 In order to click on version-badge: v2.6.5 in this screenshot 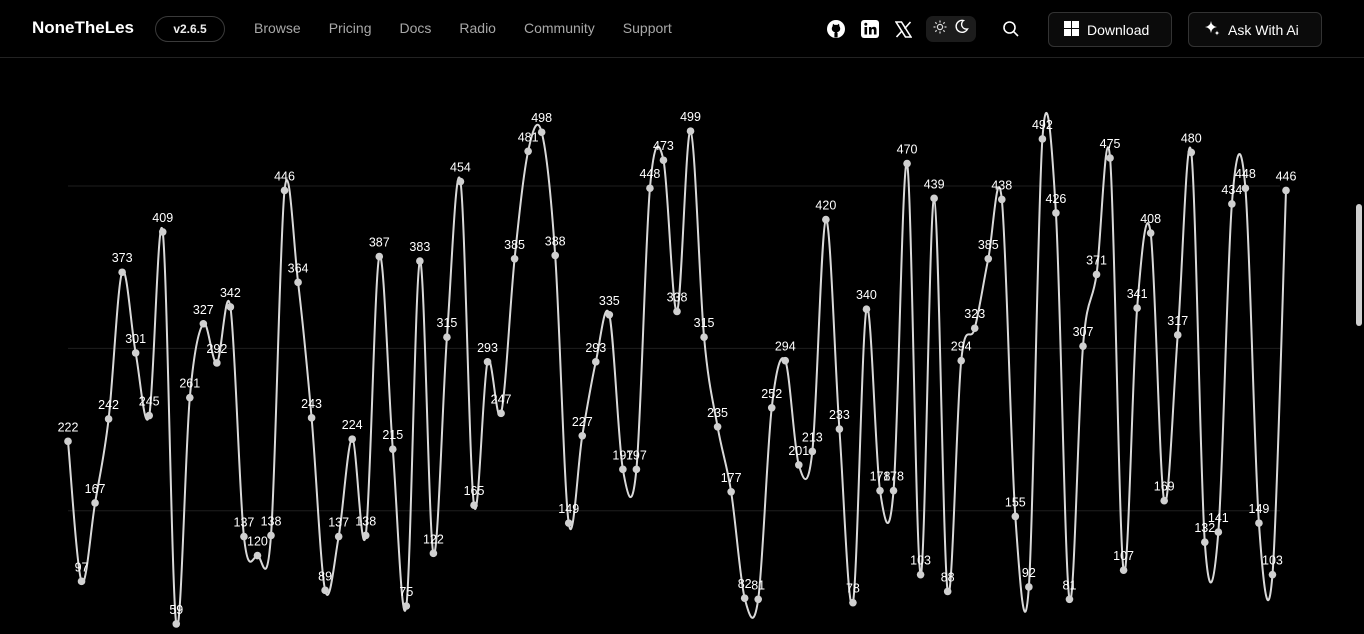, I will do `click(190, 29)`.